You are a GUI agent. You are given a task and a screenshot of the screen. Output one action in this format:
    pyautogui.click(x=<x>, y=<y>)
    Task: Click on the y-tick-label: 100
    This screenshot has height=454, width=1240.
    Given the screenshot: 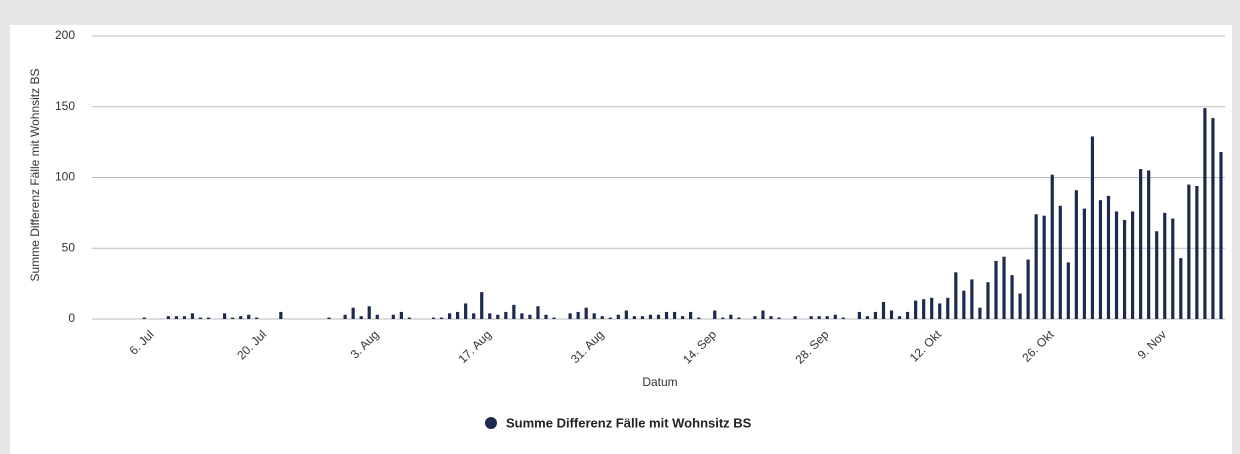 What is the action you would take?
    pyautogui.click(x=65, y=177)
    